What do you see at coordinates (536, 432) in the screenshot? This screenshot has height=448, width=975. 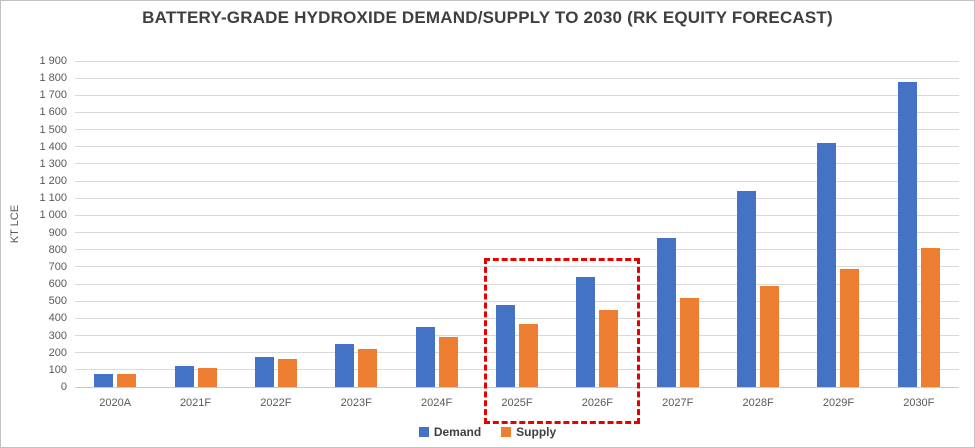 I see `legend-label-supply: Supply` at bounding box center [536, 432].